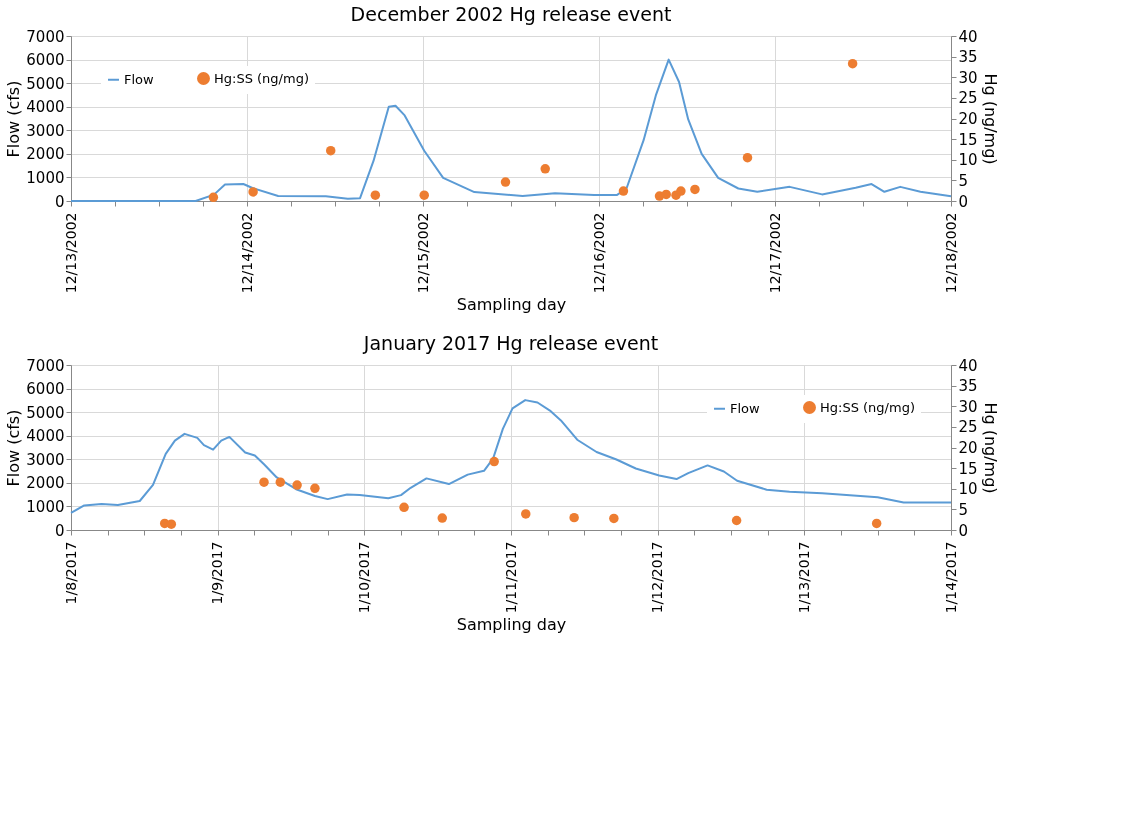 The height and width of the screenshot is (839, 1133). I want to click on x-tick-label: 1/12/2017, so click(657, 577).